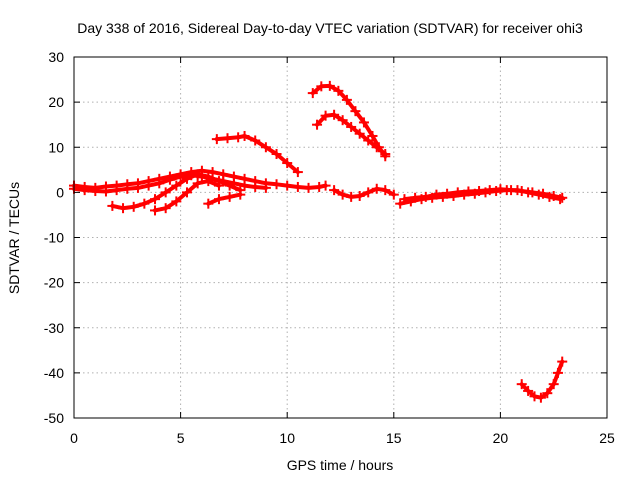 This screenshot has width=640, height=480. What do you see at coordinates (56, 102) in the screenshot?
I see `y-tick-label: 20` at bounding box center [56, 102].